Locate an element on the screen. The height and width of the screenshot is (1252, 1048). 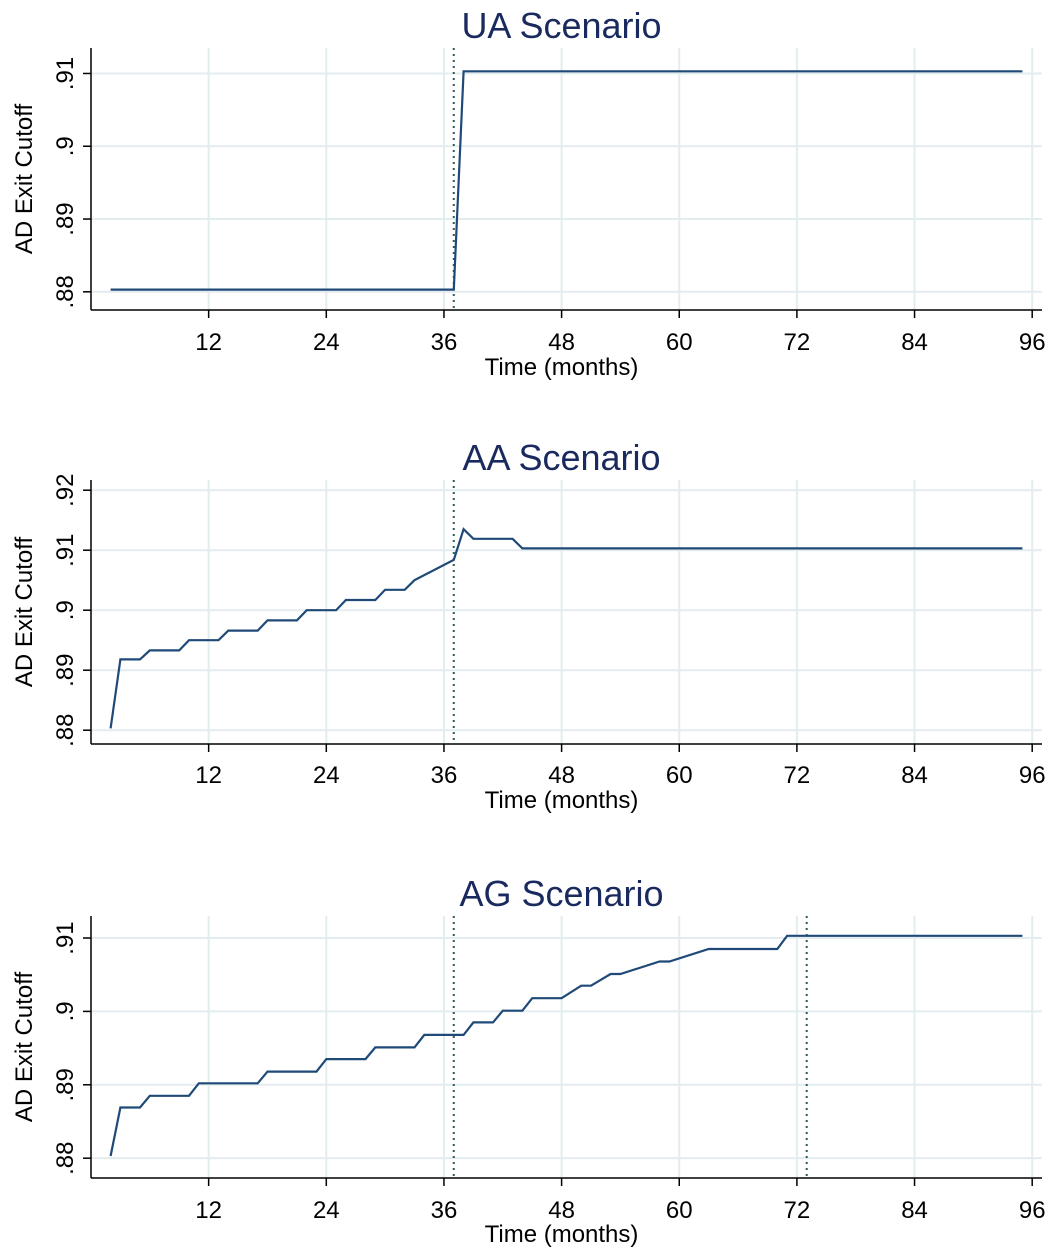
series-line is located at coordinates (566, 628).